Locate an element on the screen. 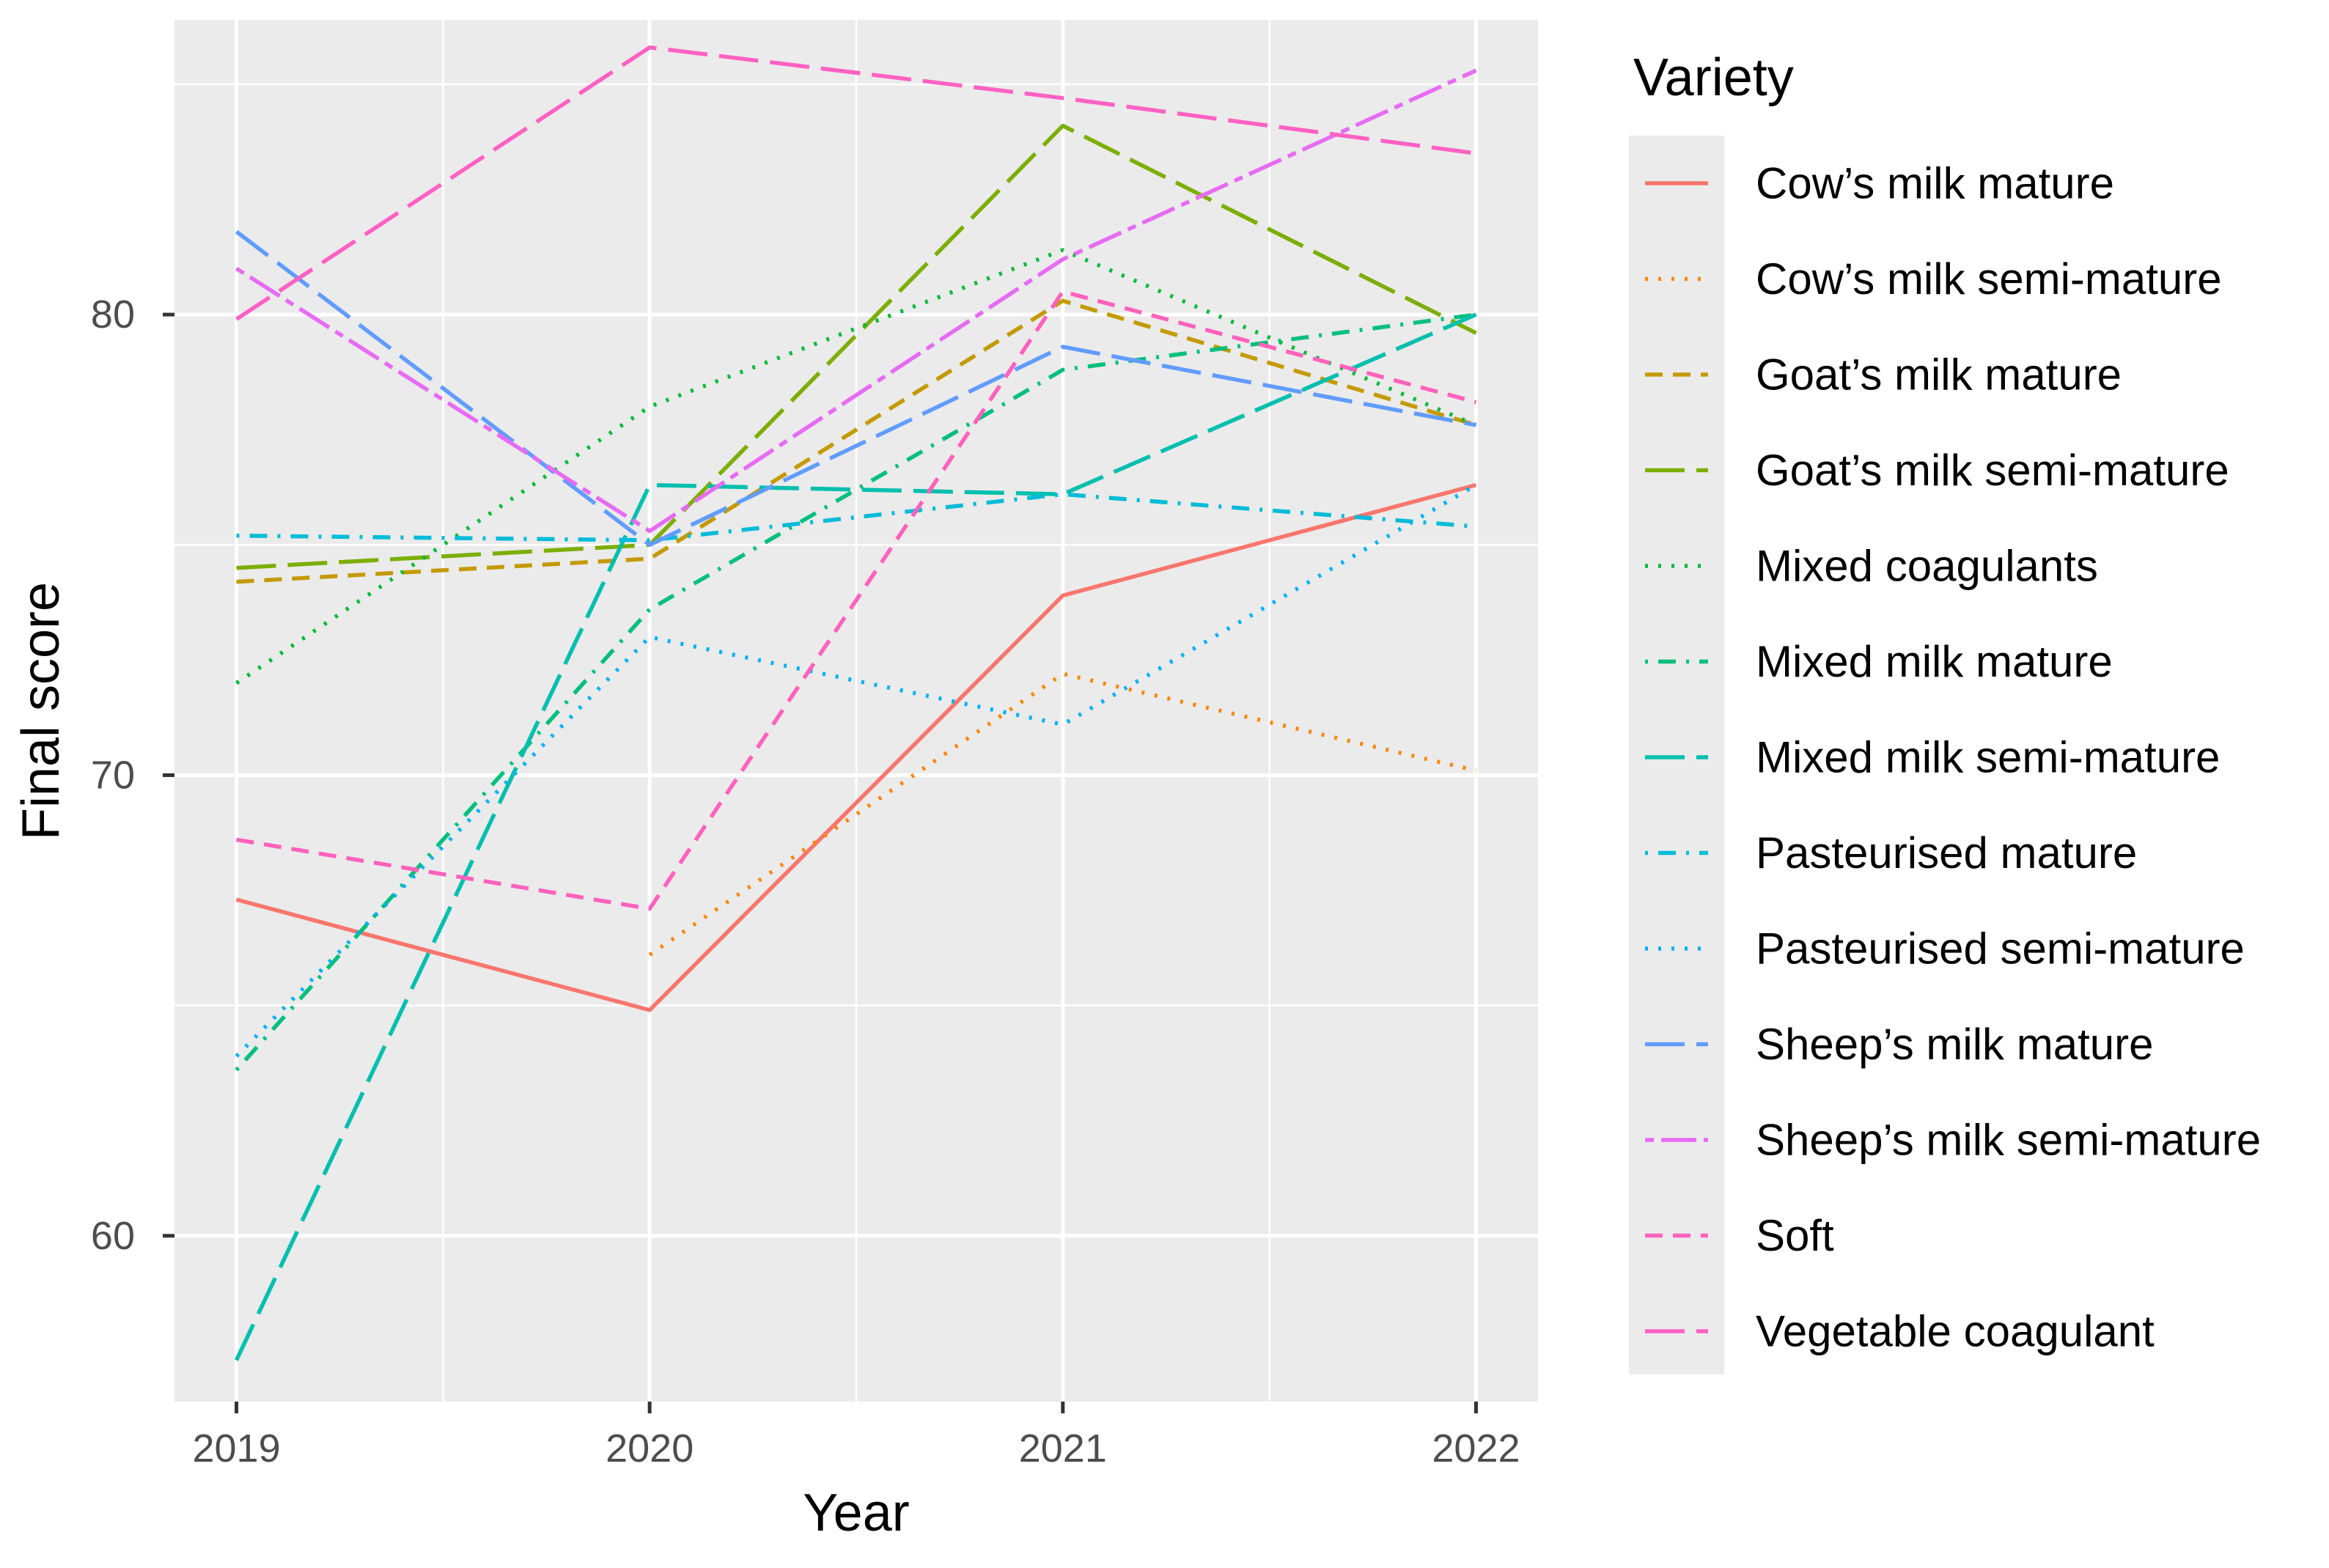  legend-label: Vegetable coagulant is located at coordinates (1955, 1332).